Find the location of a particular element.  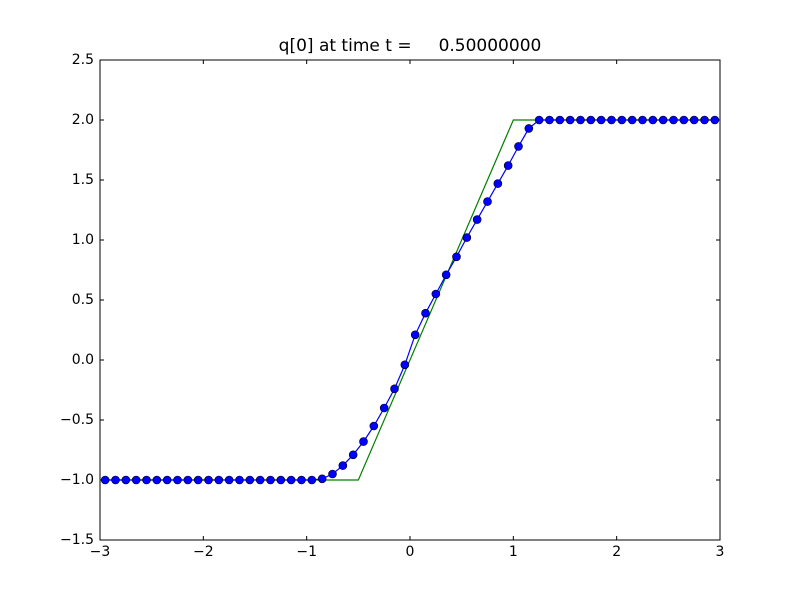

y-tick-label: 1.5 is located at coordinates (83, 180).